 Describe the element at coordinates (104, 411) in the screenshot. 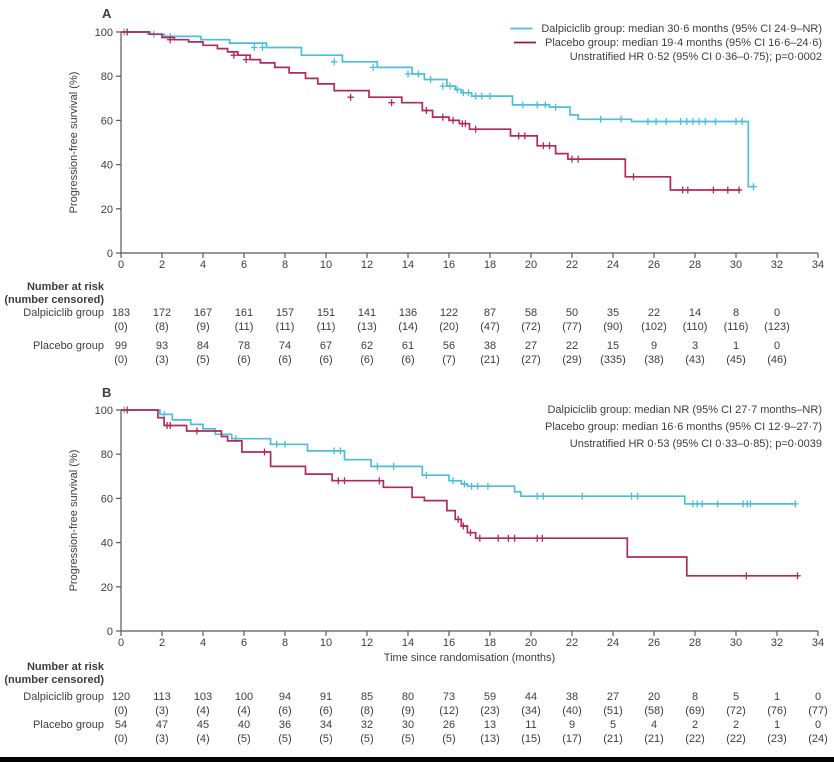

I see `y-tick-label: 100` at that location.